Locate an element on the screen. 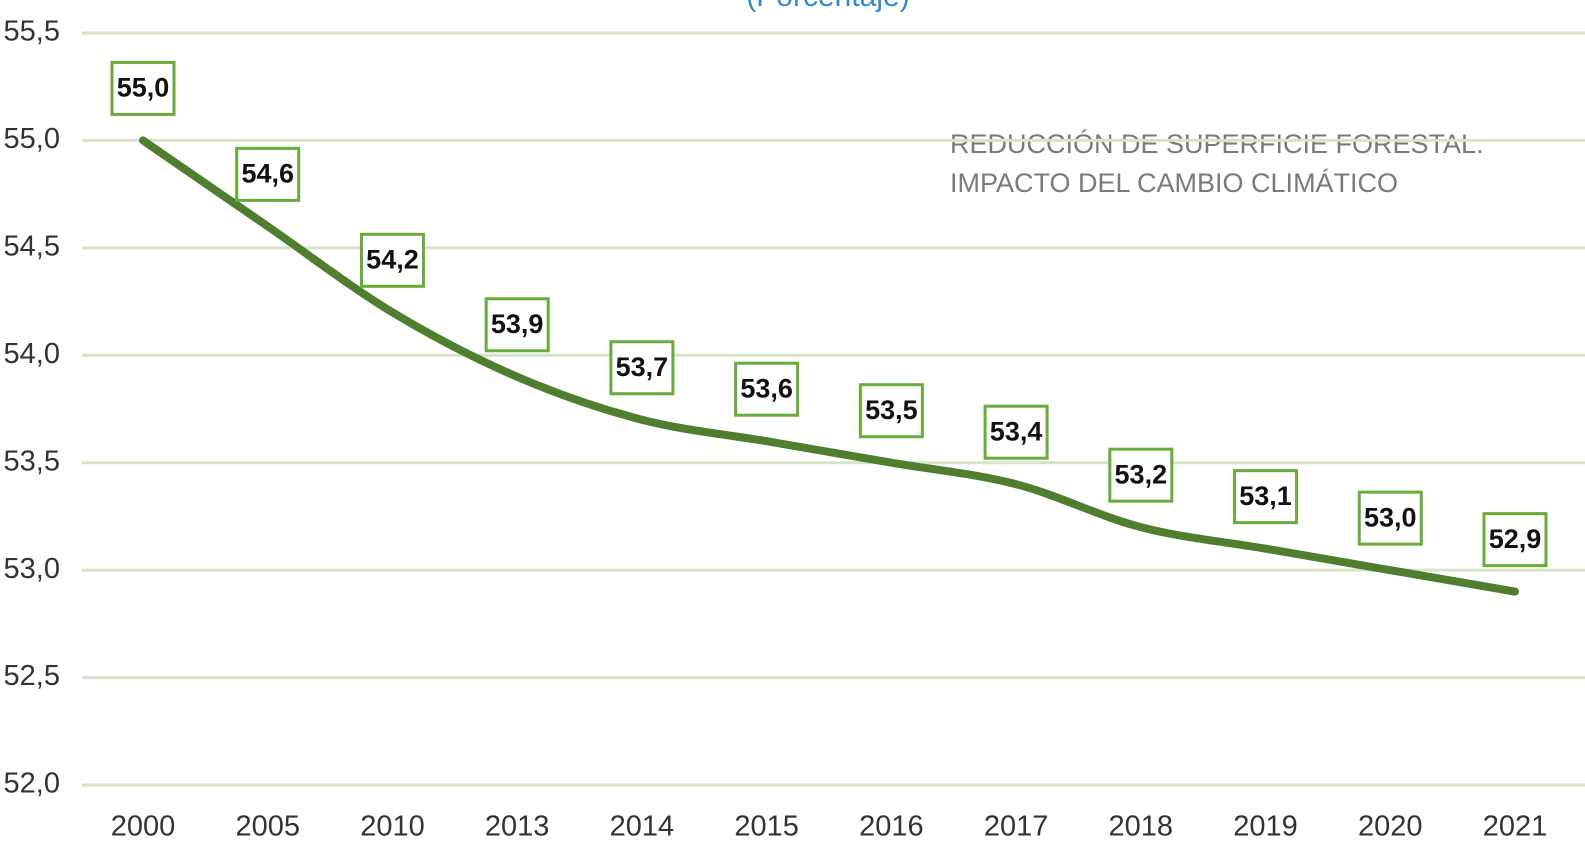 The height and width of the screenshot is (854, 1585). x-tick-label: 2017 is located at coordinates (1016, 827).